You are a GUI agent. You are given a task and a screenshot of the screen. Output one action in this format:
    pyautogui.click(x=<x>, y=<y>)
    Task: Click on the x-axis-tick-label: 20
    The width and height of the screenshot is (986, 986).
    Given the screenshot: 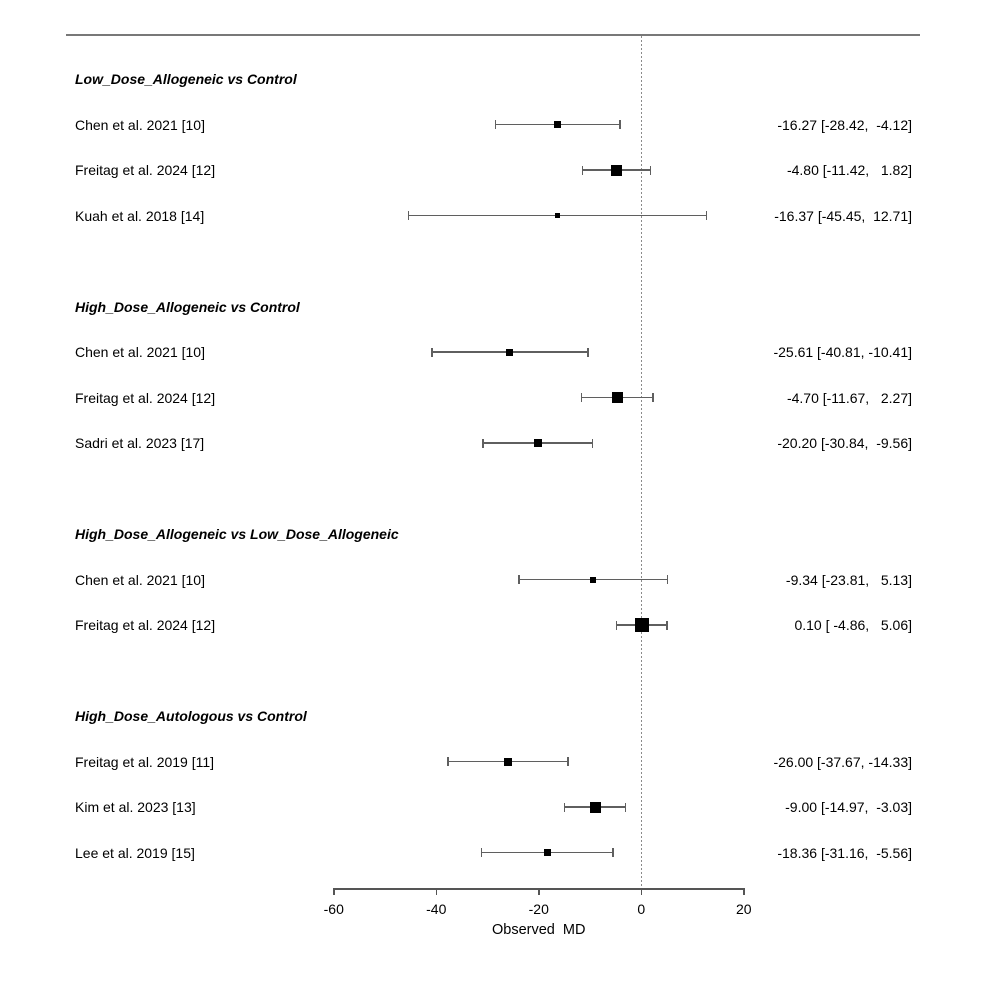 What is the action you would take?
    pyautogui.click(x=743, y=909)
    